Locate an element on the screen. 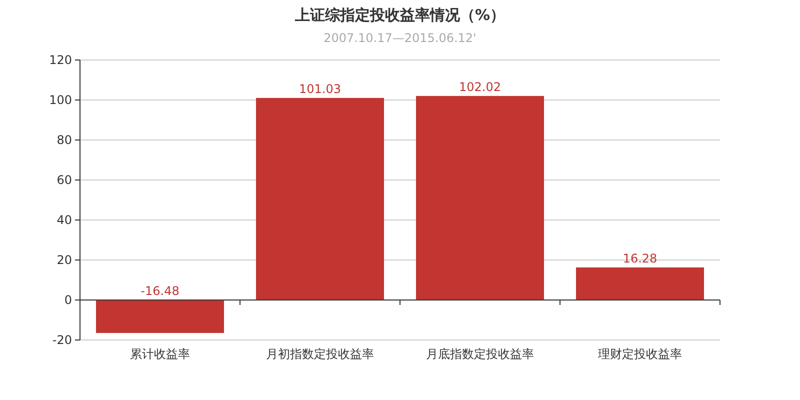 The height and width of the screenshot is (400, 800). y-tick-label: -20 is located at coordinates (62, 340).